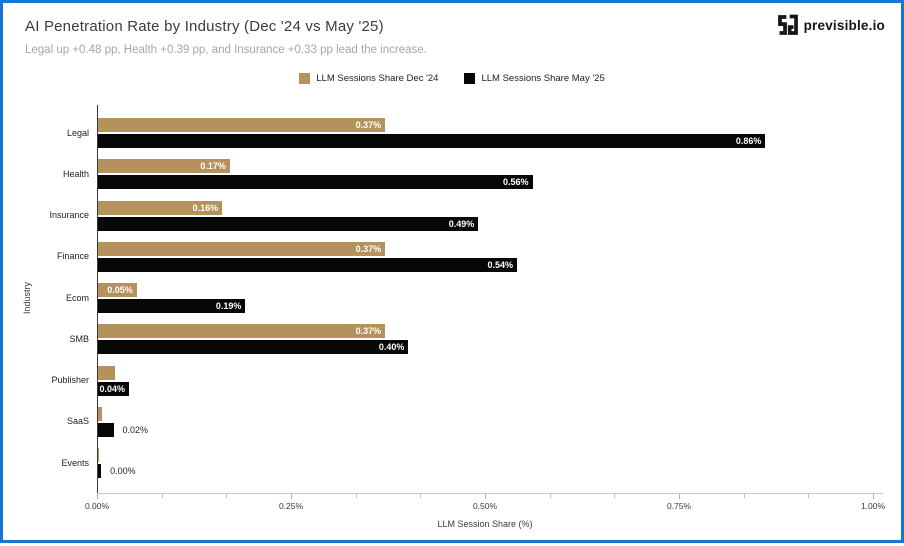 The image size is (904, 546). I want to click on brand-mark-icon, so click(788, 25).